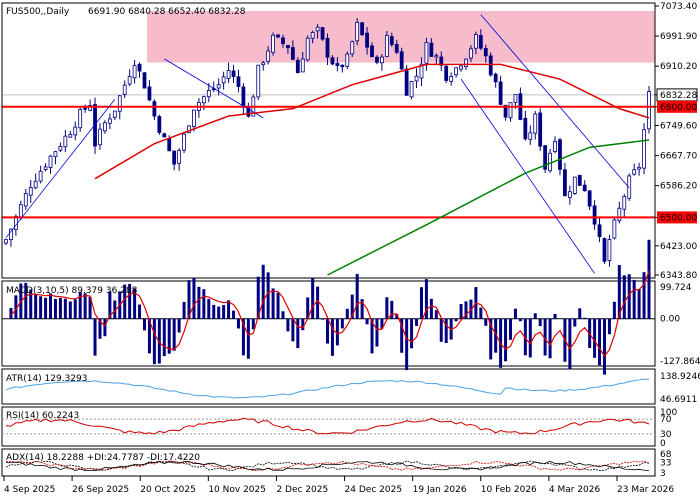  I want to click on atr-label: ATR(14) 129.3293, so click(47, 379).